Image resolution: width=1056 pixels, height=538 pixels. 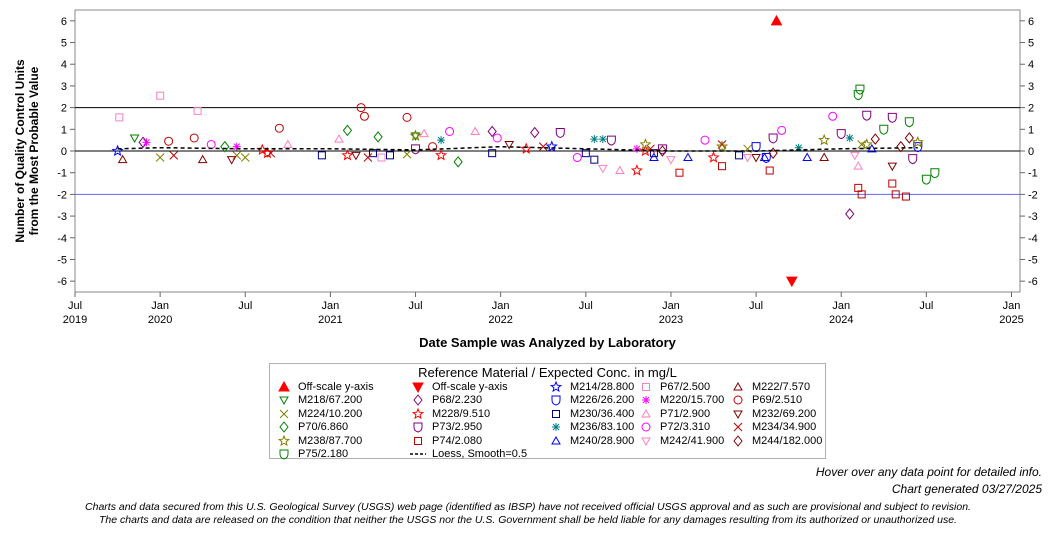 What do you see at coordinates (1031, 44) in the screenshot?
I see `y-tick-label-right: 5` at bounding box center [1031, 44].